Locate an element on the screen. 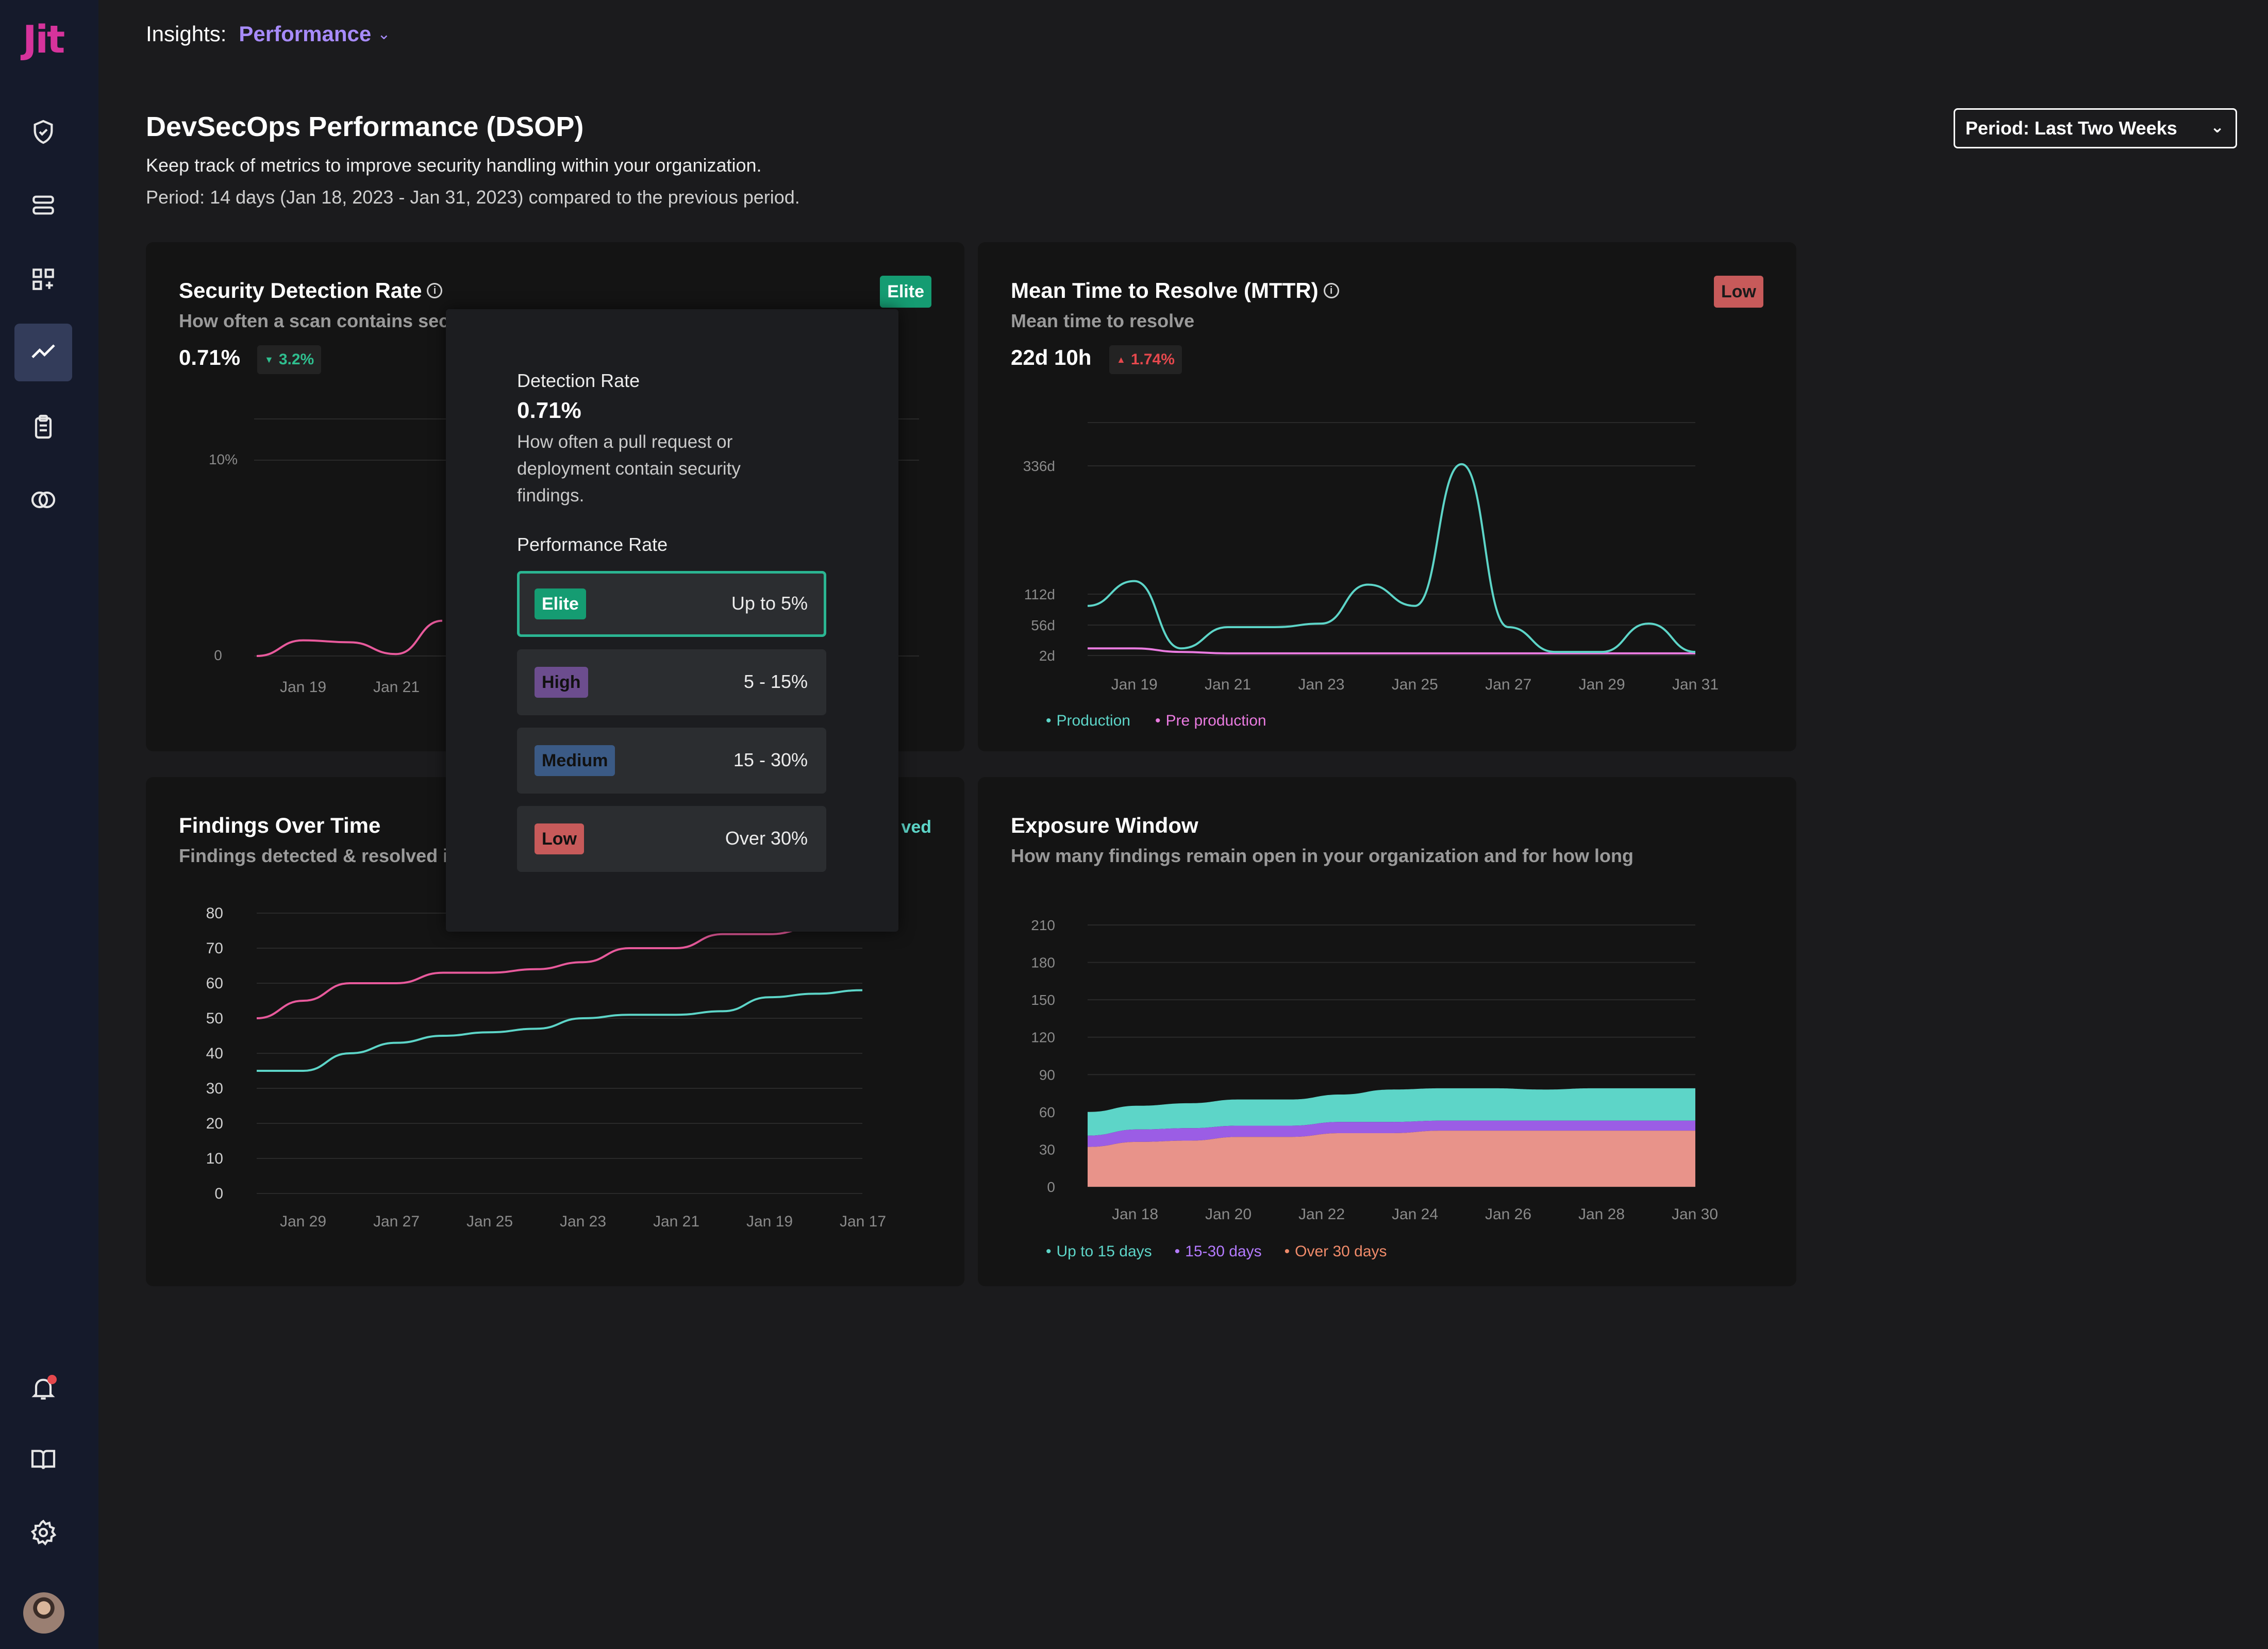 The width and height of the screenshot is (2268, 1649). bell-icon is located at coordinates (43, 1389).